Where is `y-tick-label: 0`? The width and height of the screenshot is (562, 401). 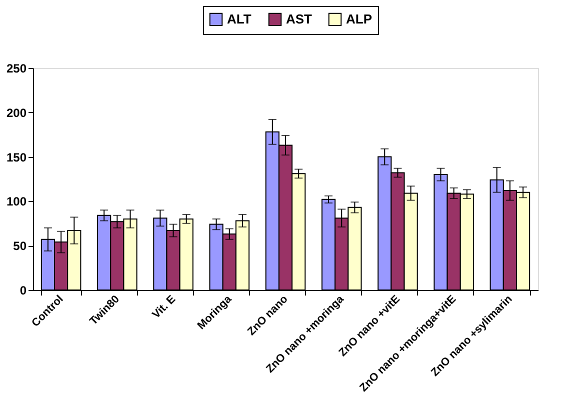
y-tick-label: 0 is located at coordinates (23, 291).